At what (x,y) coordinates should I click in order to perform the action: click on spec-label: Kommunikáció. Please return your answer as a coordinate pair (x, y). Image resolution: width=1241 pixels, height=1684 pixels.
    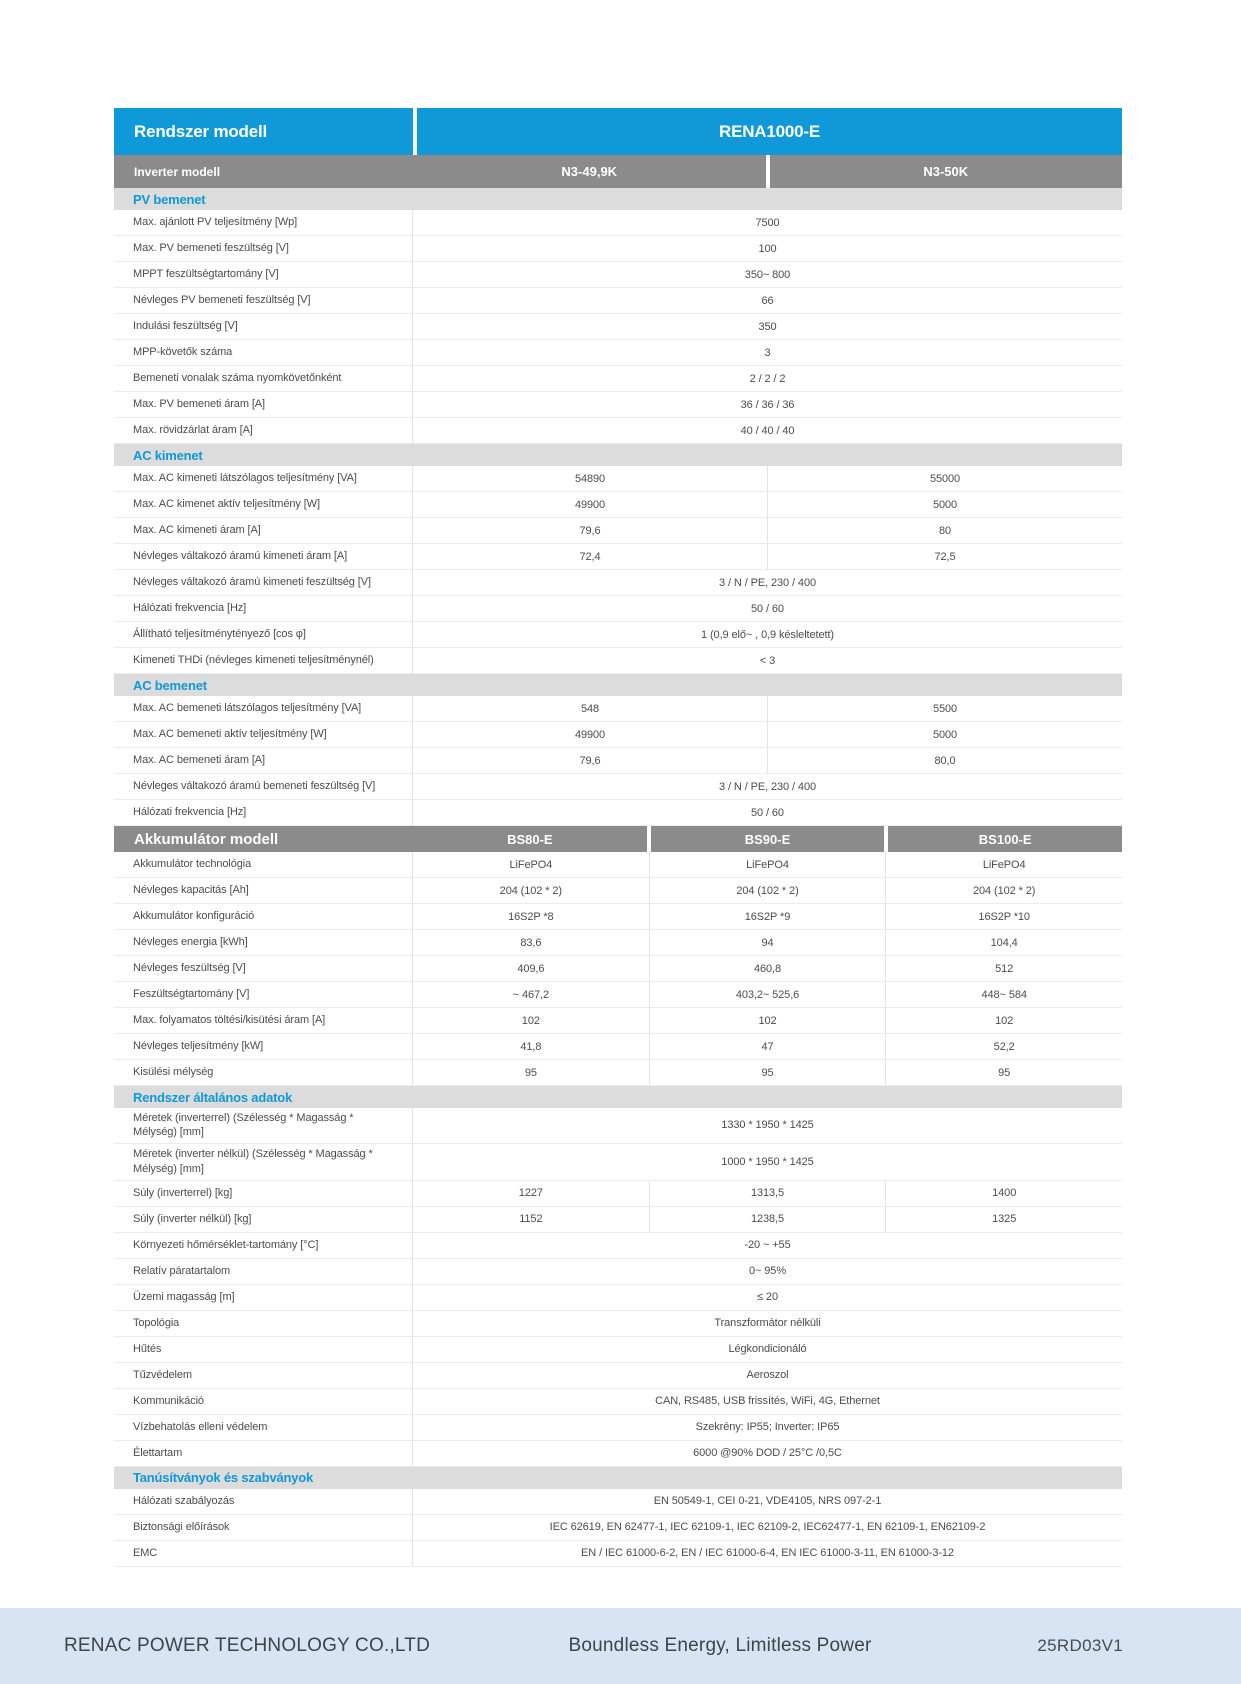
    Looking at the image, I should click on (263, 1401).